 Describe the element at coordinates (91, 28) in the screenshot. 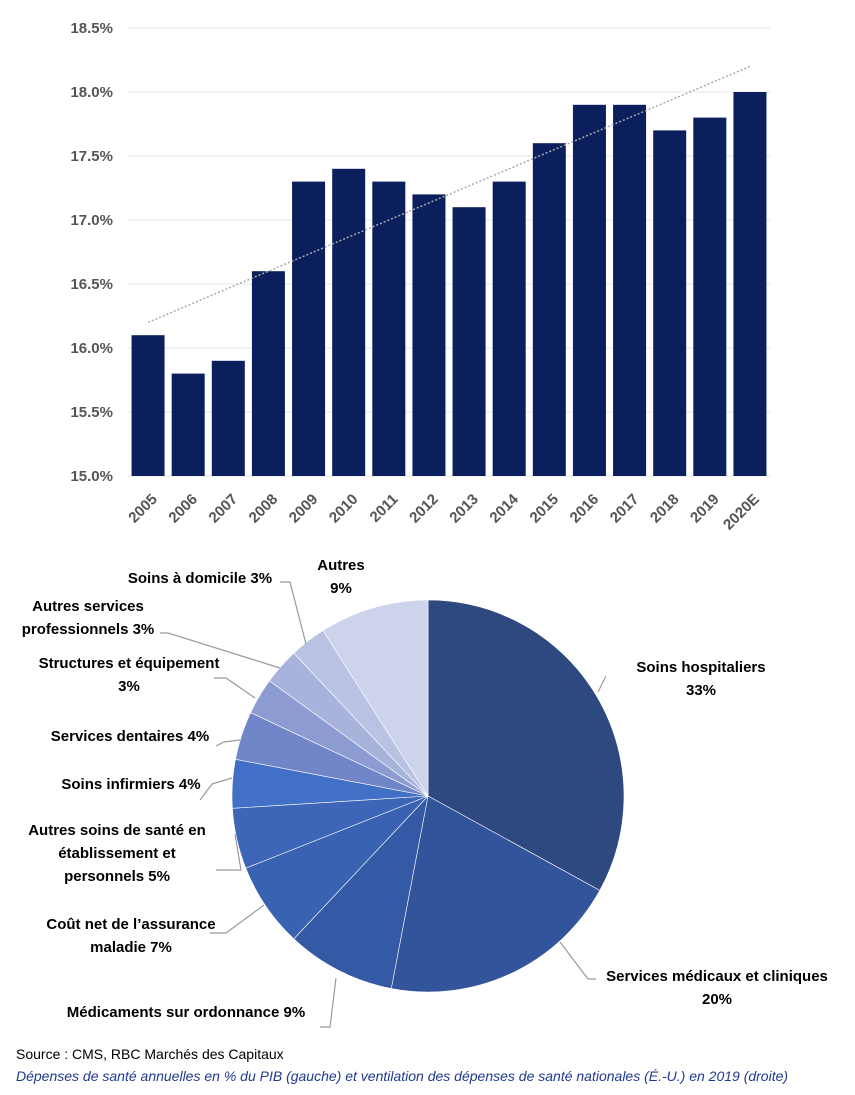

I see `y-tick-label: 18.5%` at that location.